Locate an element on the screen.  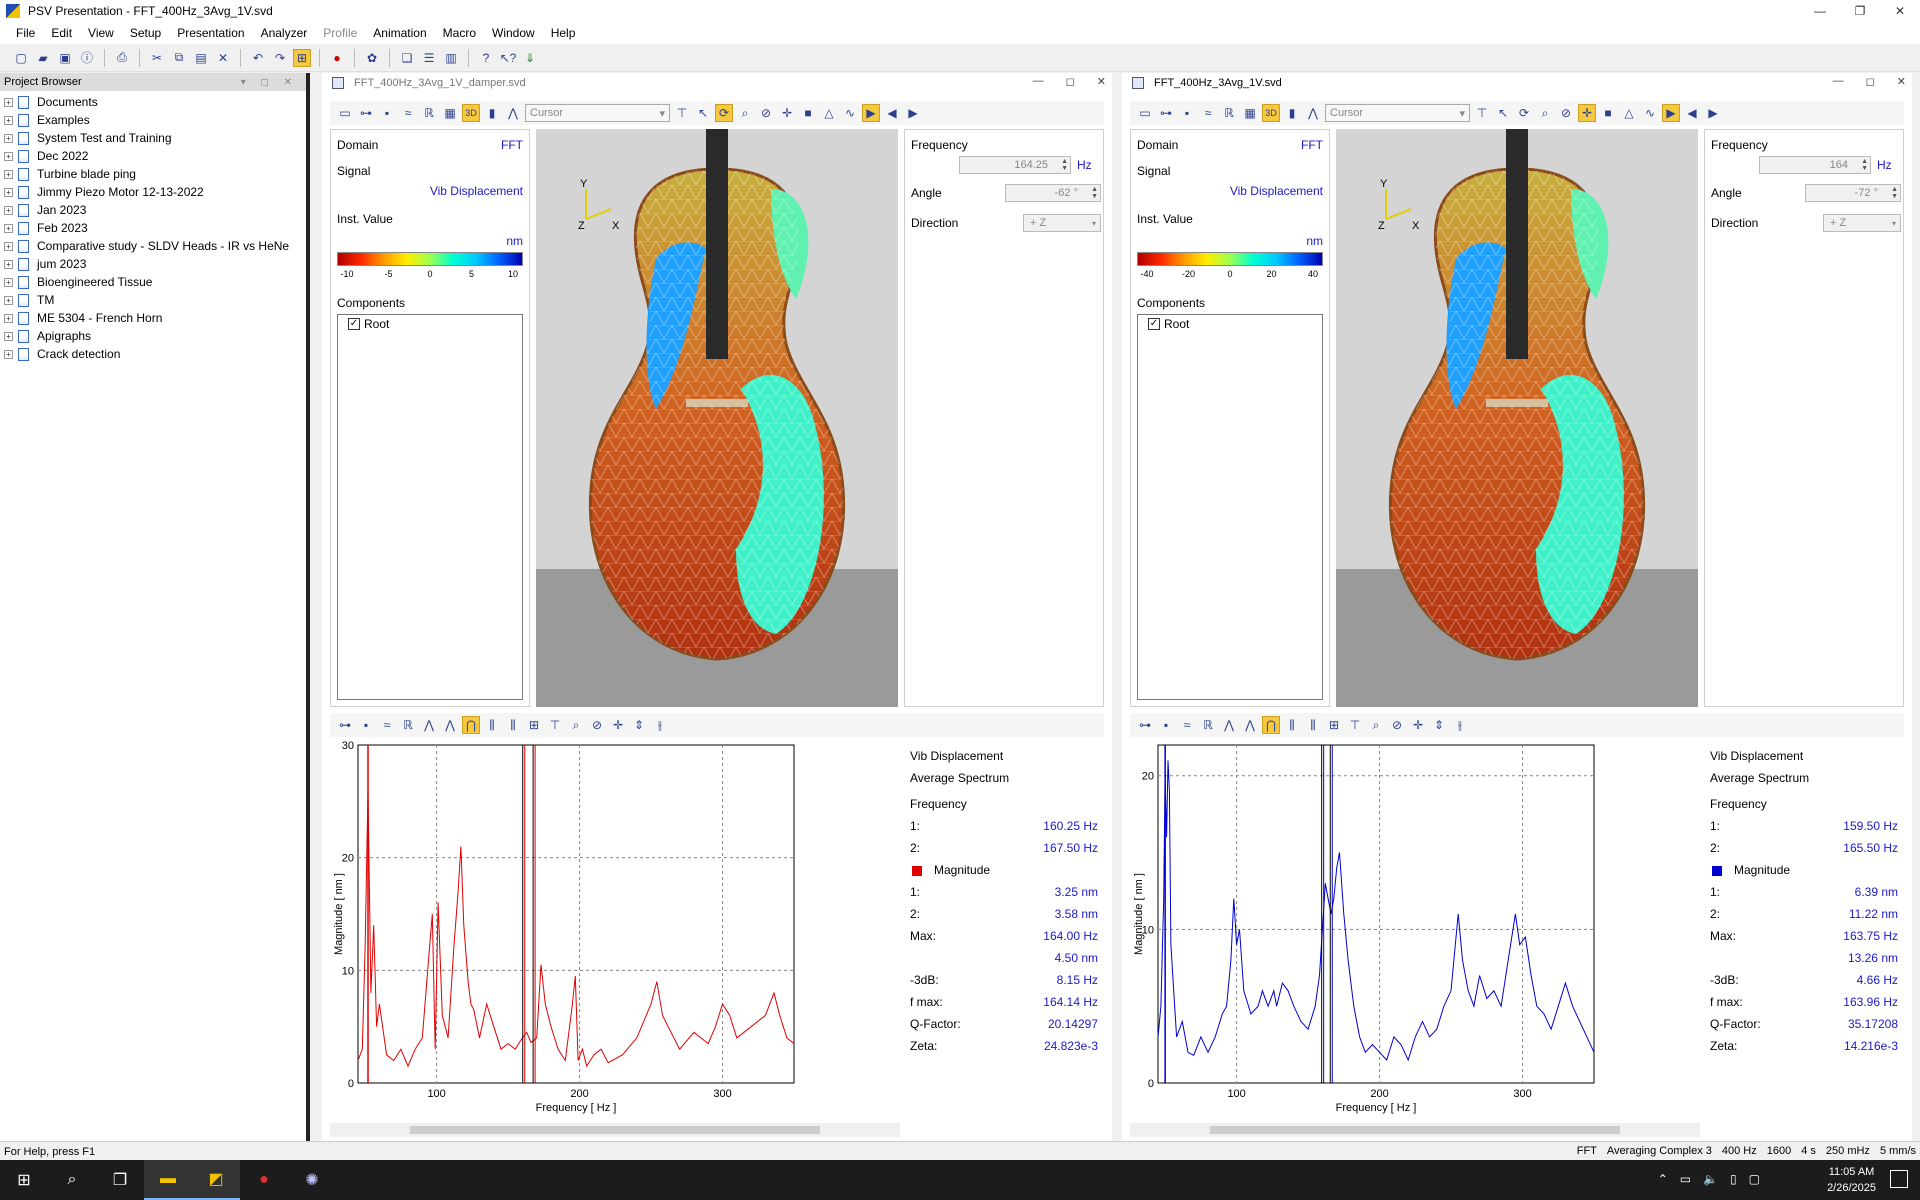
pan-icon: ✛ is located at coordinates (618, 725).